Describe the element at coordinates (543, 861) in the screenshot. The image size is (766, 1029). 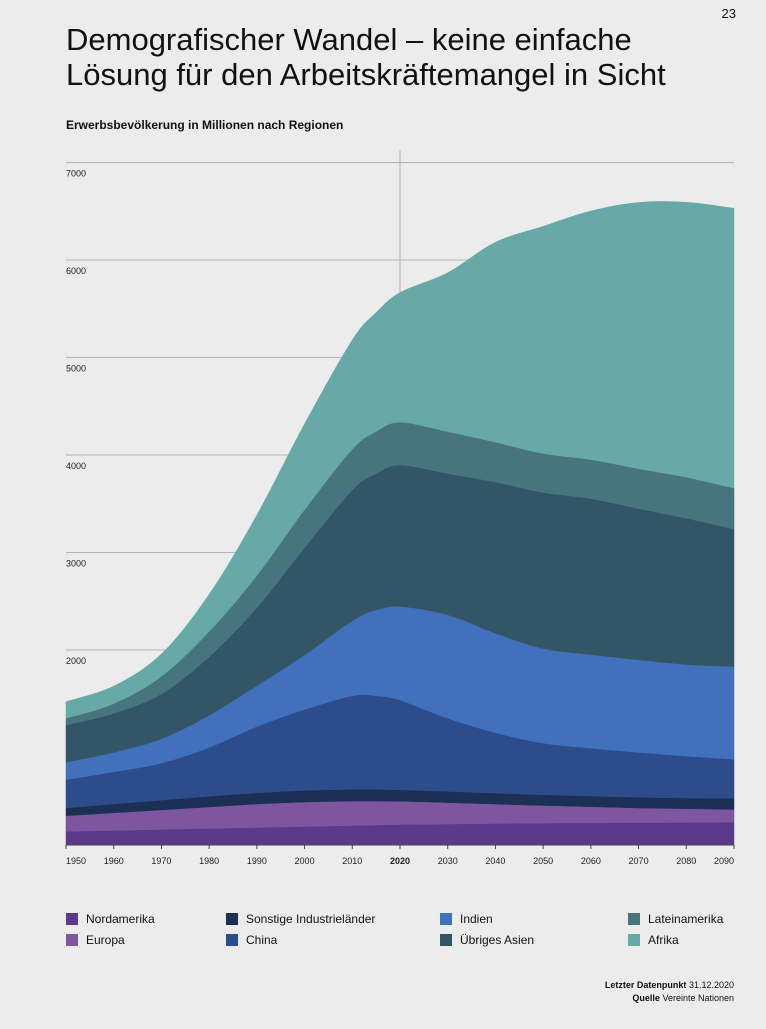
I see `x-tick-label-2050: 2050` at that location.